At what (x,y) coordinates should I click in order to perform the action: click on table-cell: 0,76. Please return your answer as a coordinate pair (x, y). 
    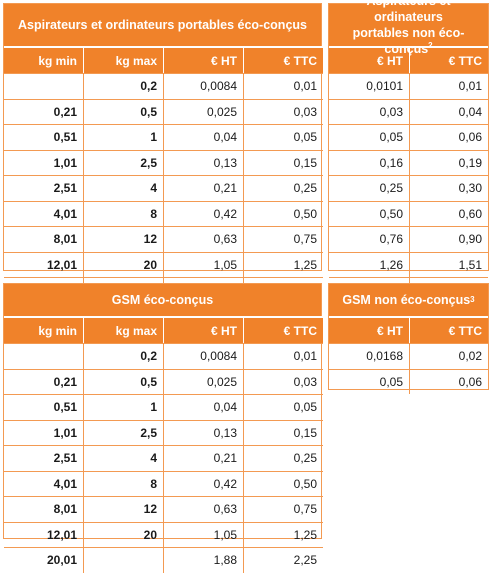
    Looking at the image, I should click on (369, 239).